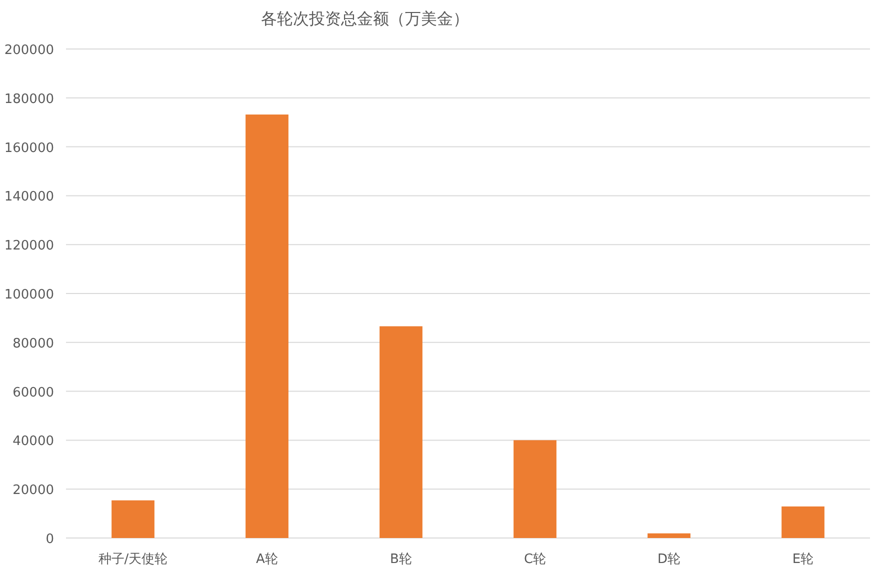 The image size is (872, 578). Describe the element at coordinates (803, 559) in the screenshot. I see `x-tick-label: E轮` at that location.